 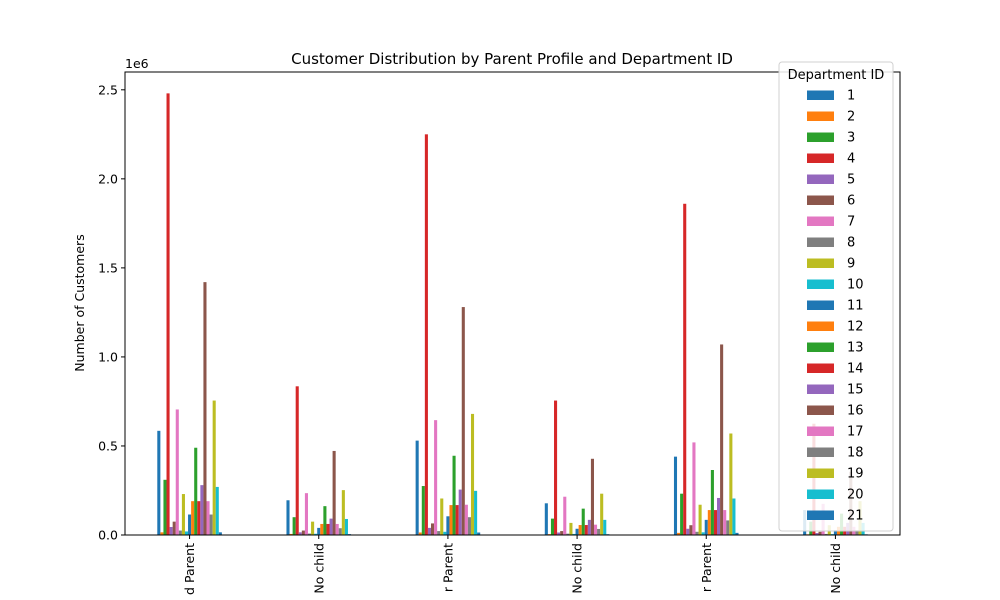 I want to click on y-axis-title: Number of Customers, so click(x=79, y=302).